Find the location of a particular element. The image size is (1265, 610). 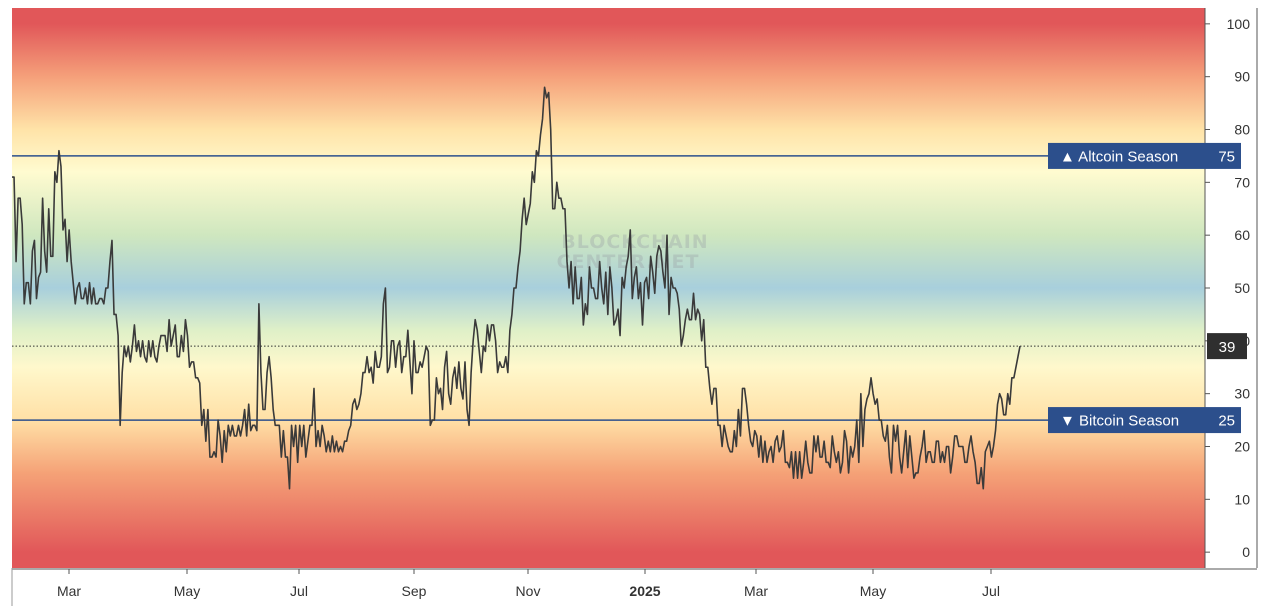

x-axis-ticks: Mar May Jul Sep Nov 2025 Mar May Jul is located at coordinates (528, 584).